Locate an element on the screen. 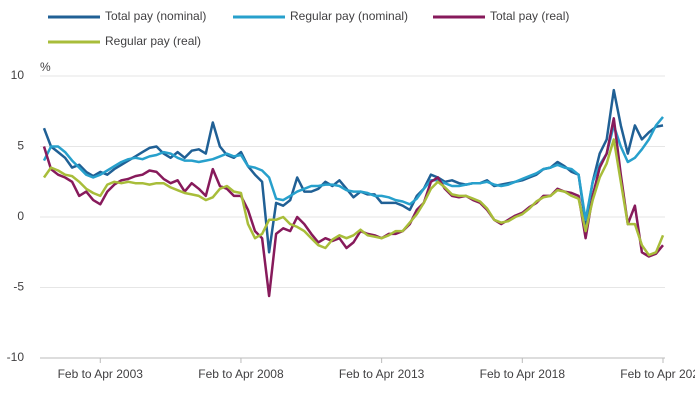 Image resolution: width=695 pixels, height=411 pixels. legend-label: Regular pay (real) is located at coordinates (153, 41).